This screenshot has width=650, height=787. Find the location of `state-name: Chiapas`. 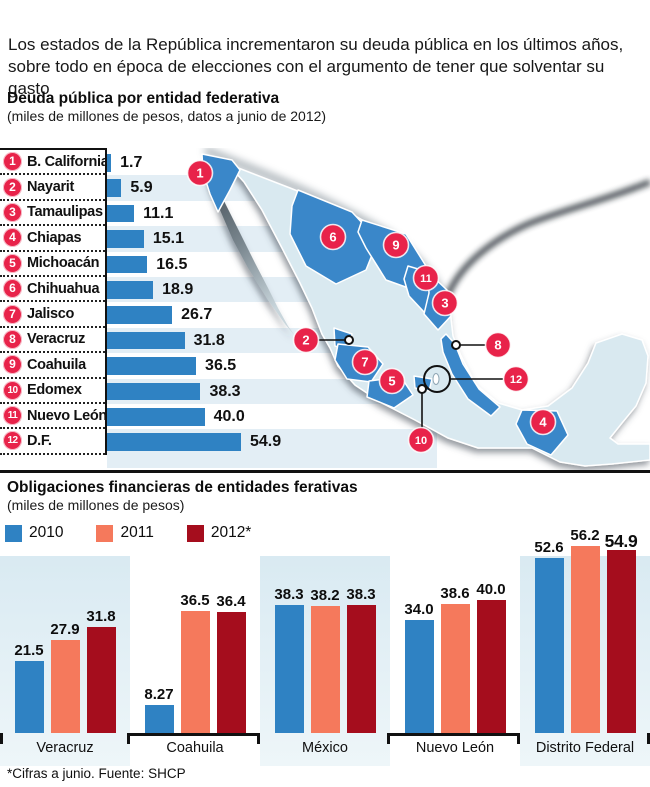

state-name: Chiapas is located at coordinates (54, 237).